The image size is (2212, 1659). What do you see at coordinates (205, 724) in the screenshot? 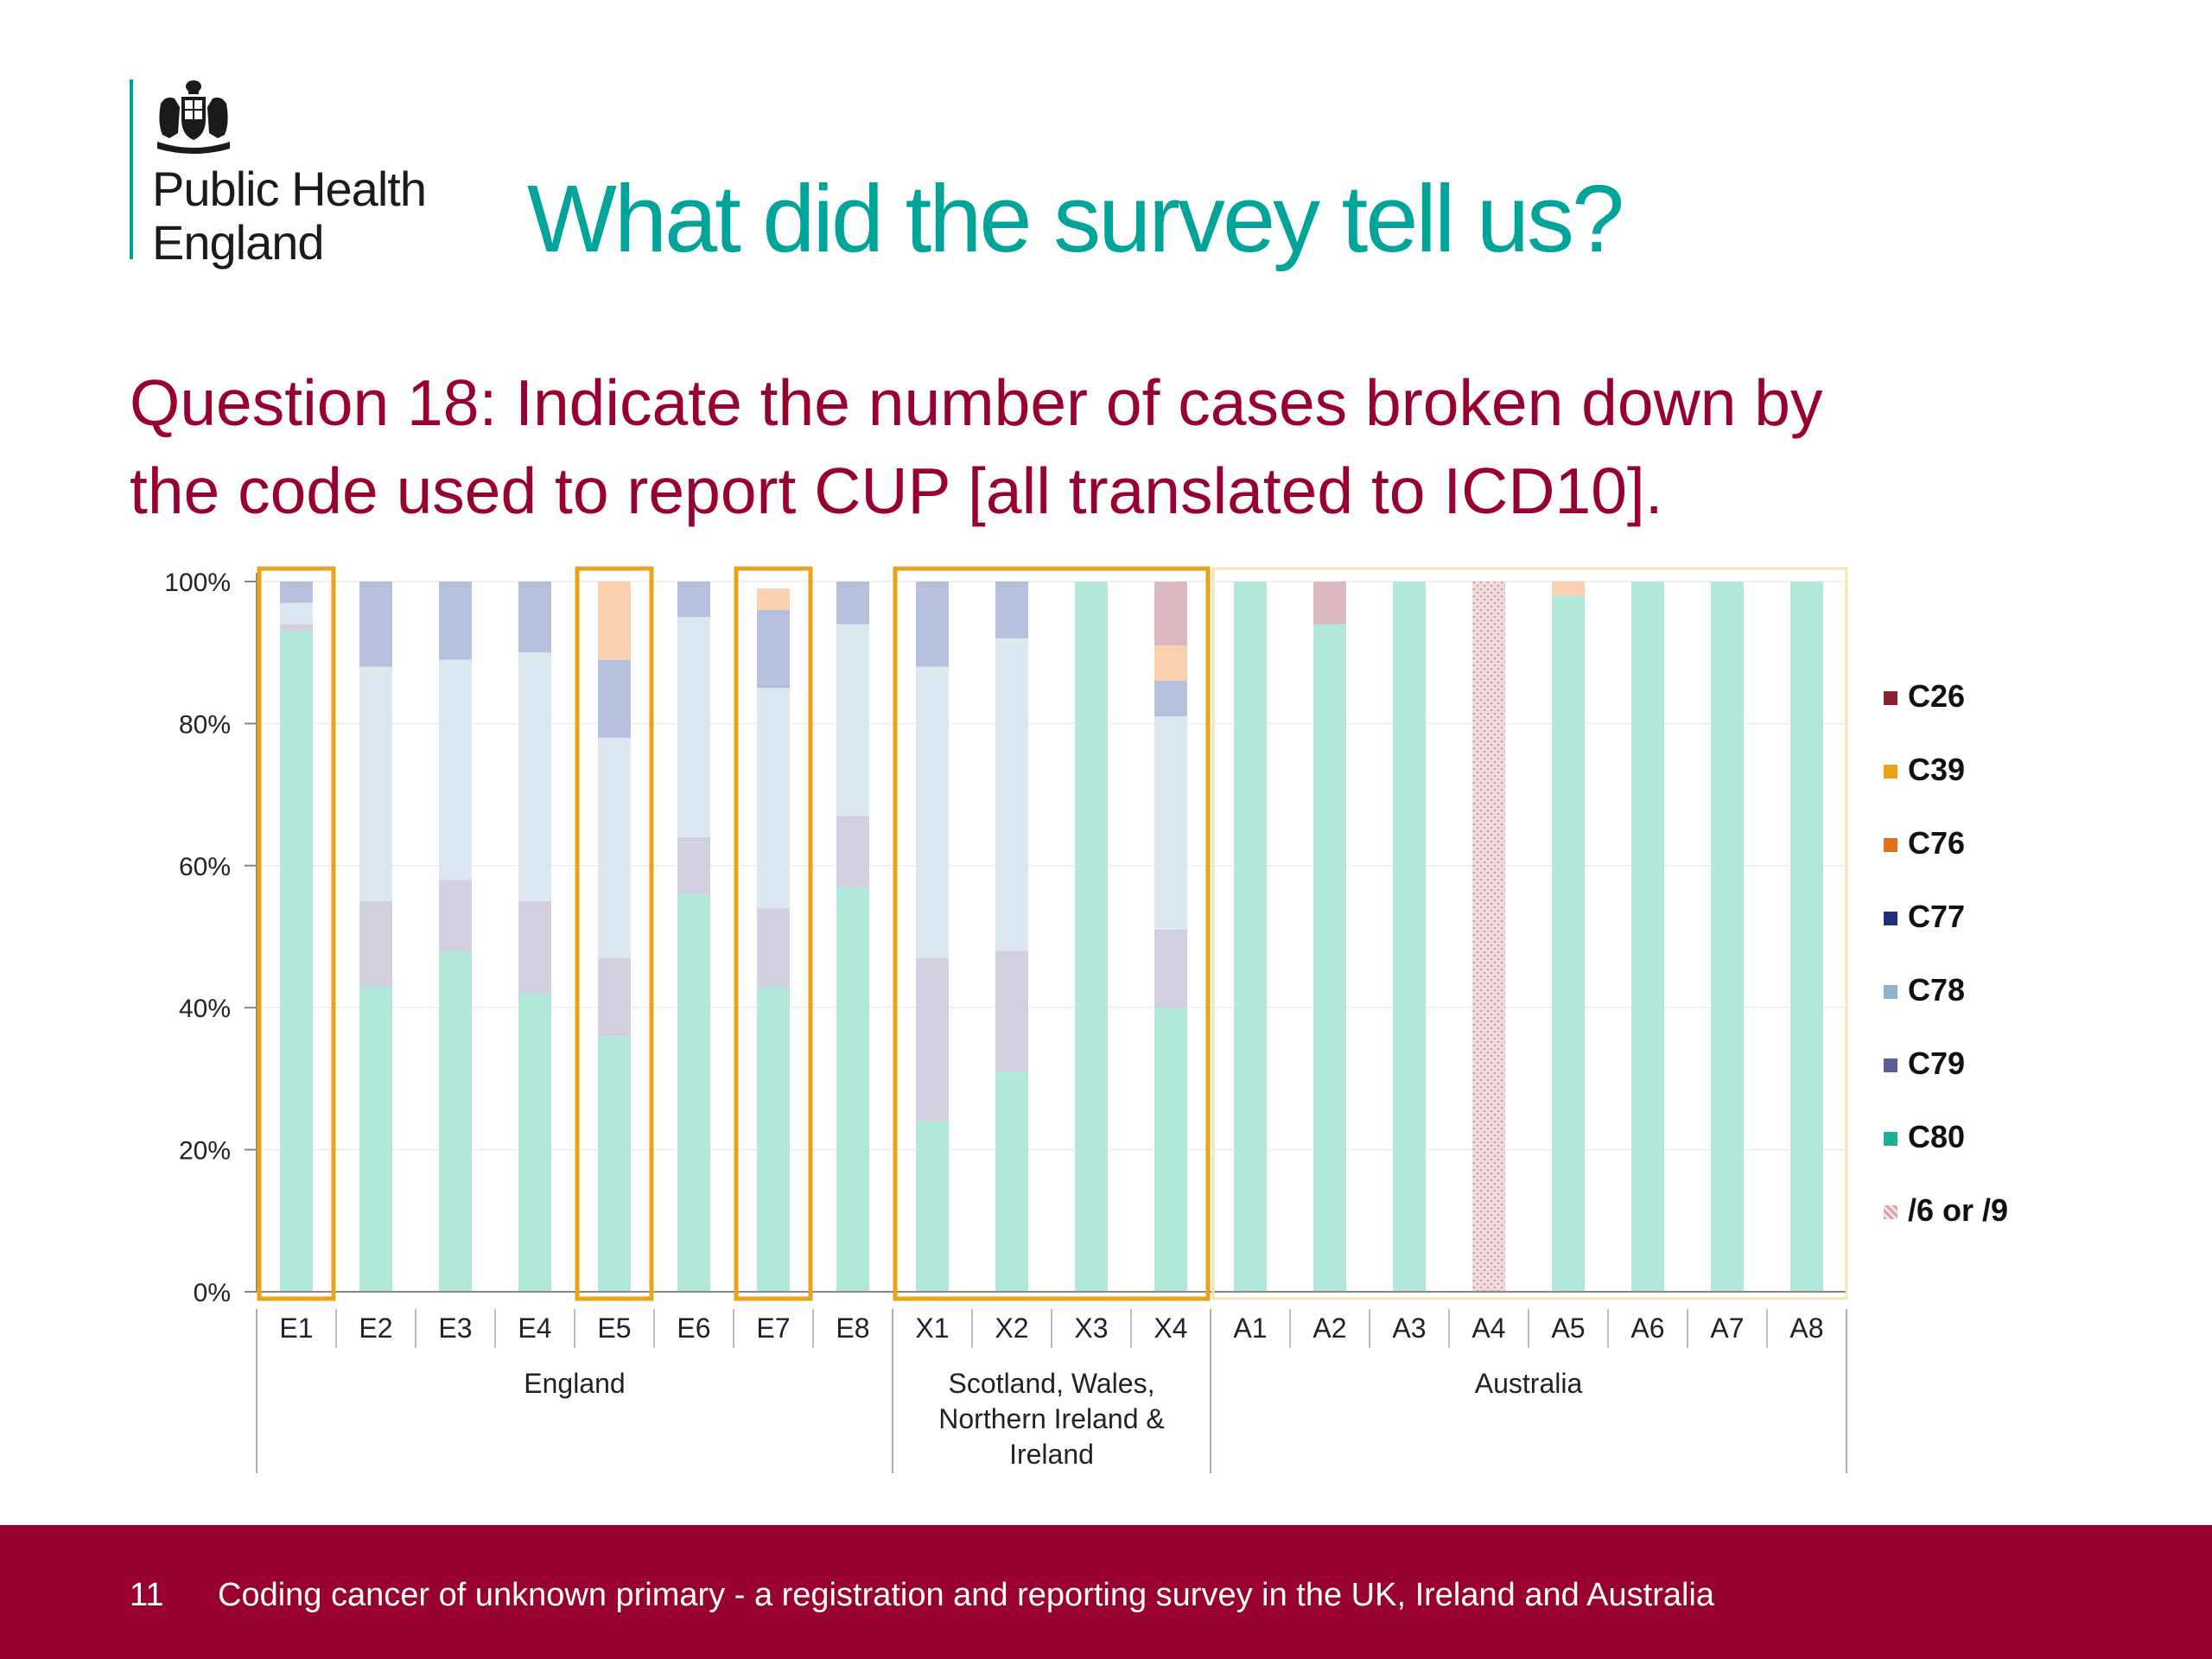
I see `y-tick-label: 80%` at bounding box center [205, 724].